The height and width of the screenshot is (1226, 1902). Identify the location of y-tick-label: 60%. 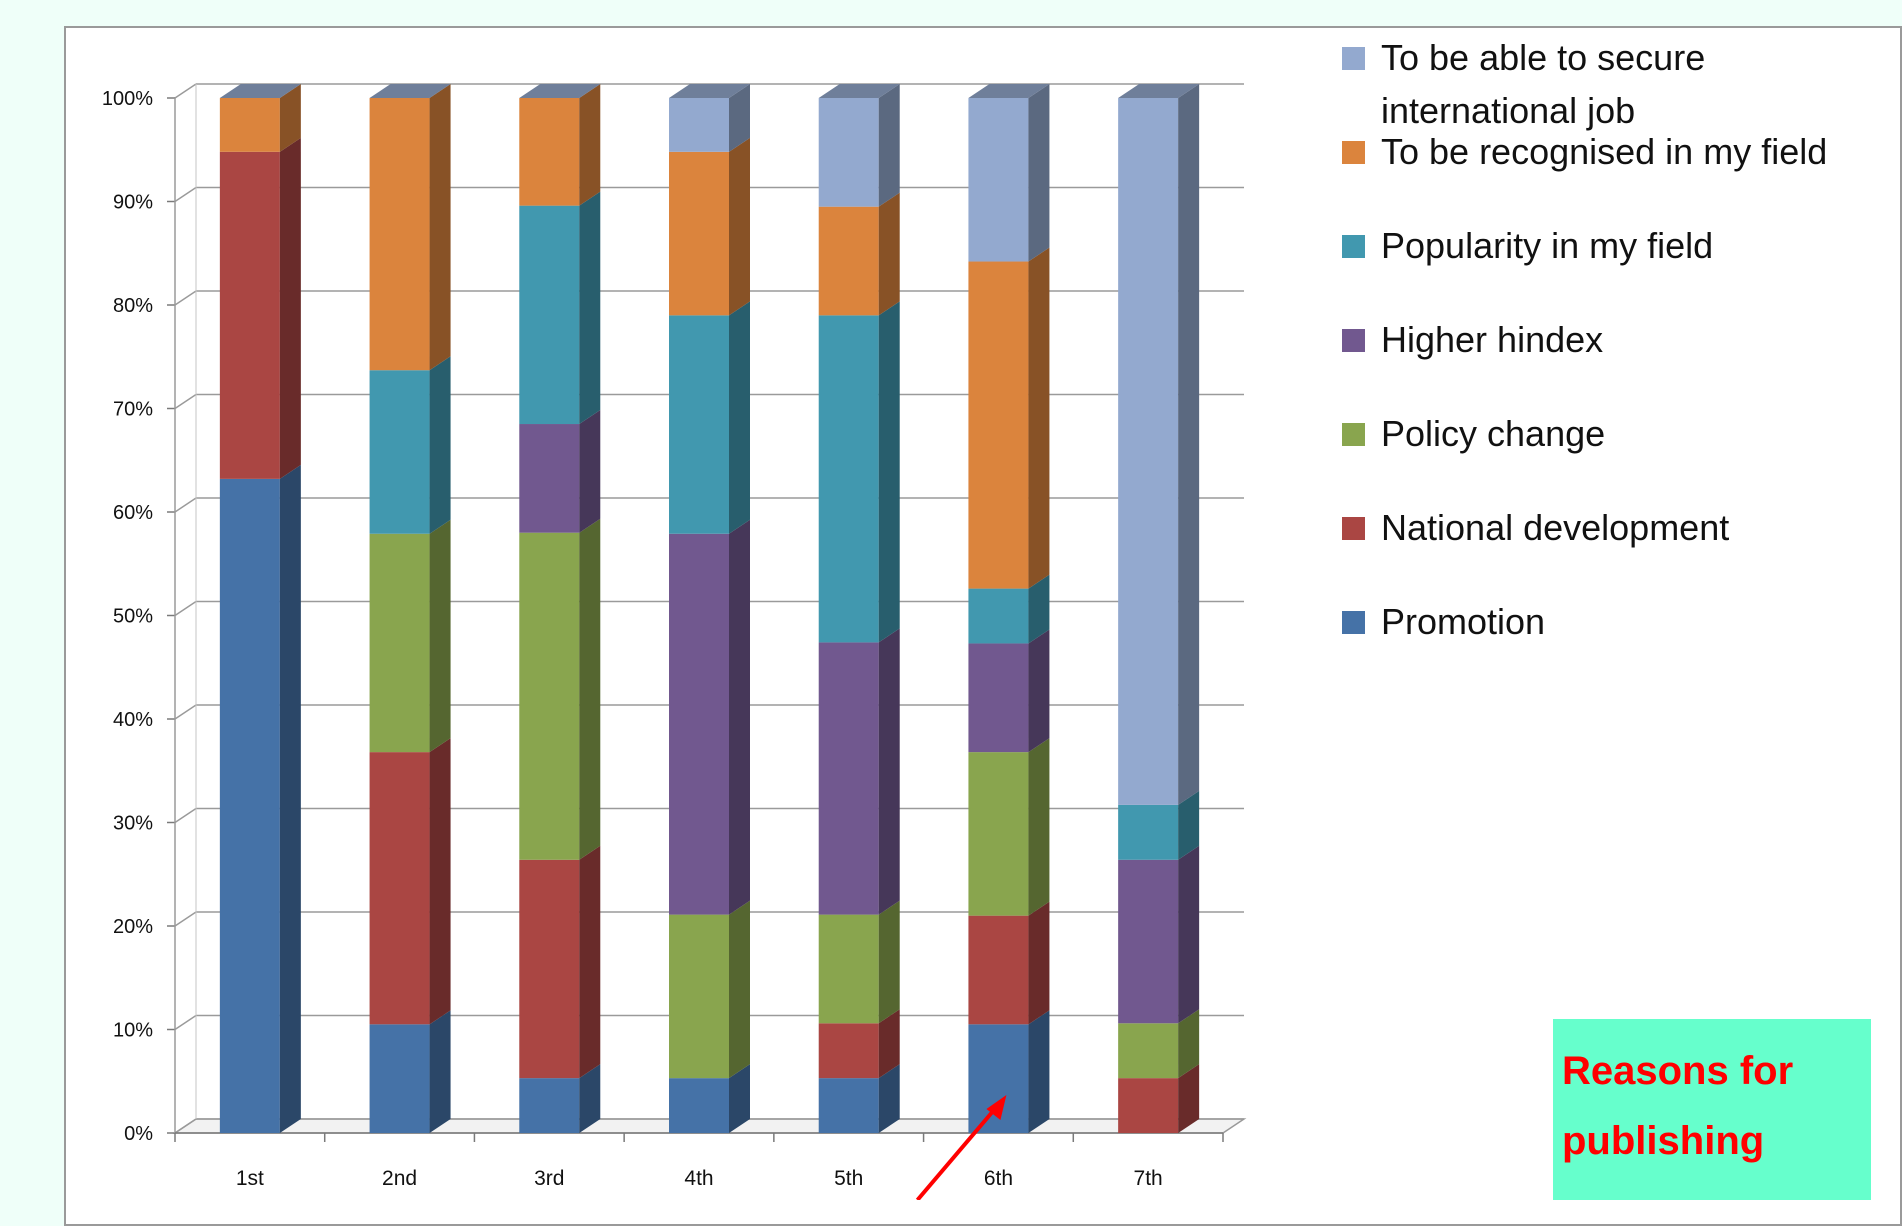
(133, 513).